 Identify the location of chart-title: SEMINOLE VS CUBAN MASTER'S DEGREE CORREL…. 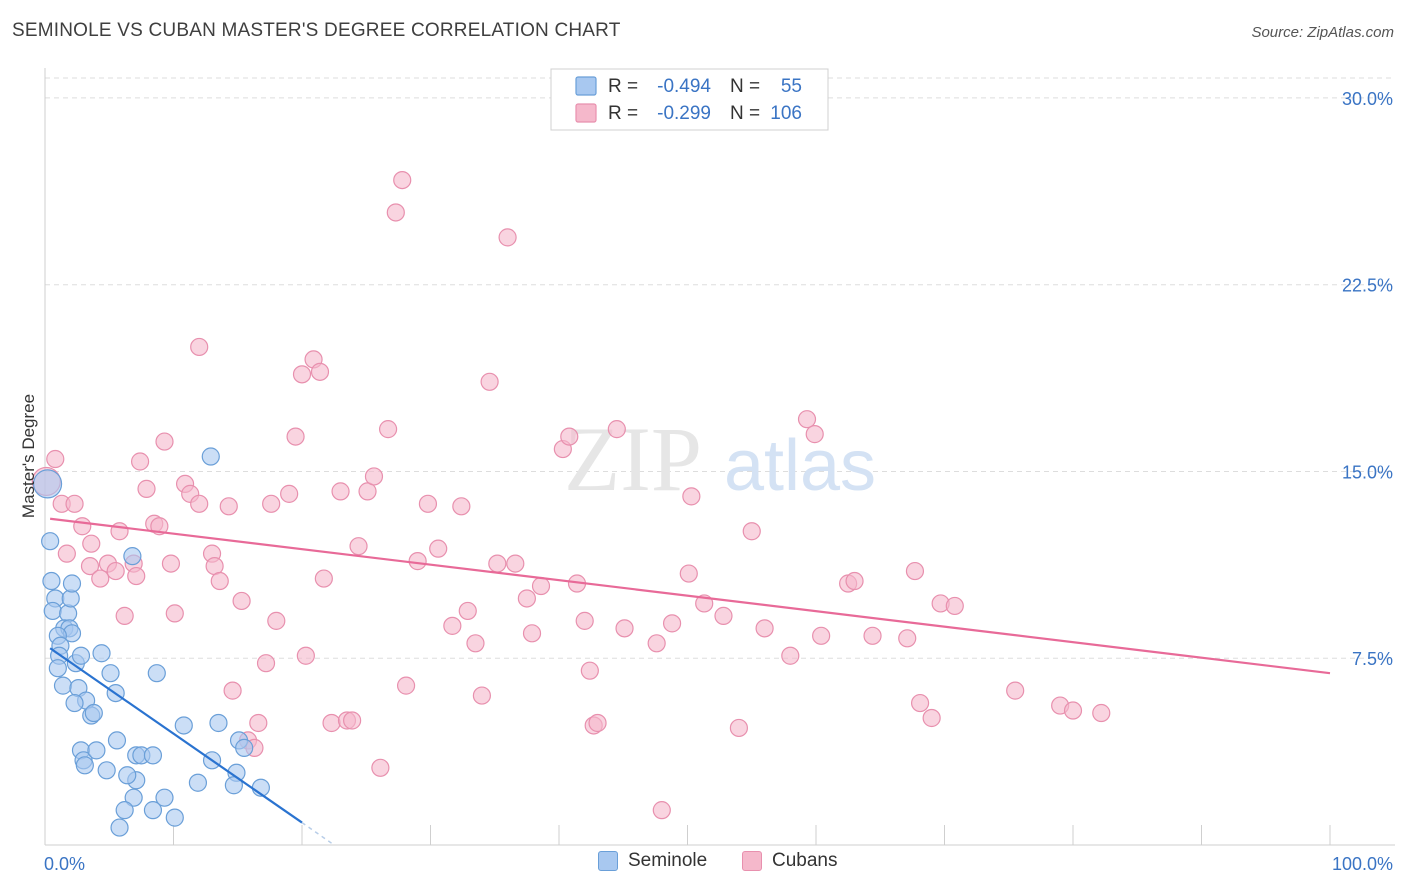
(316, 30).